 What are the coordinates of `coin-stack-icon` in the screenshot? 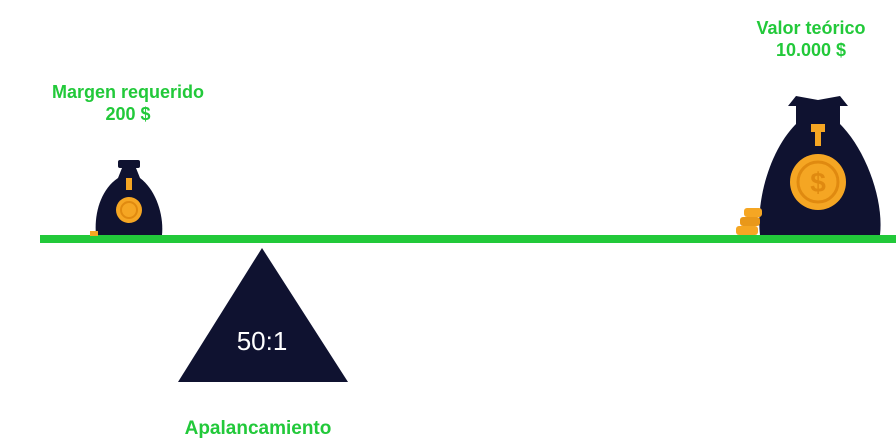 It's located at (749, 221).